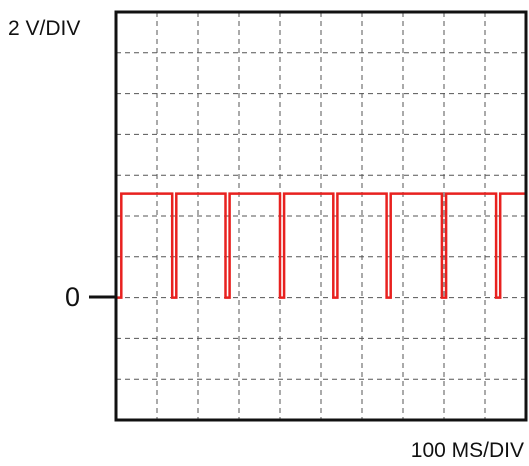  What do you see at coordinates (44, 28) in the screenshot?
I see `y-scale-label: 2 V/DIV` at bounding box center [44, 28].